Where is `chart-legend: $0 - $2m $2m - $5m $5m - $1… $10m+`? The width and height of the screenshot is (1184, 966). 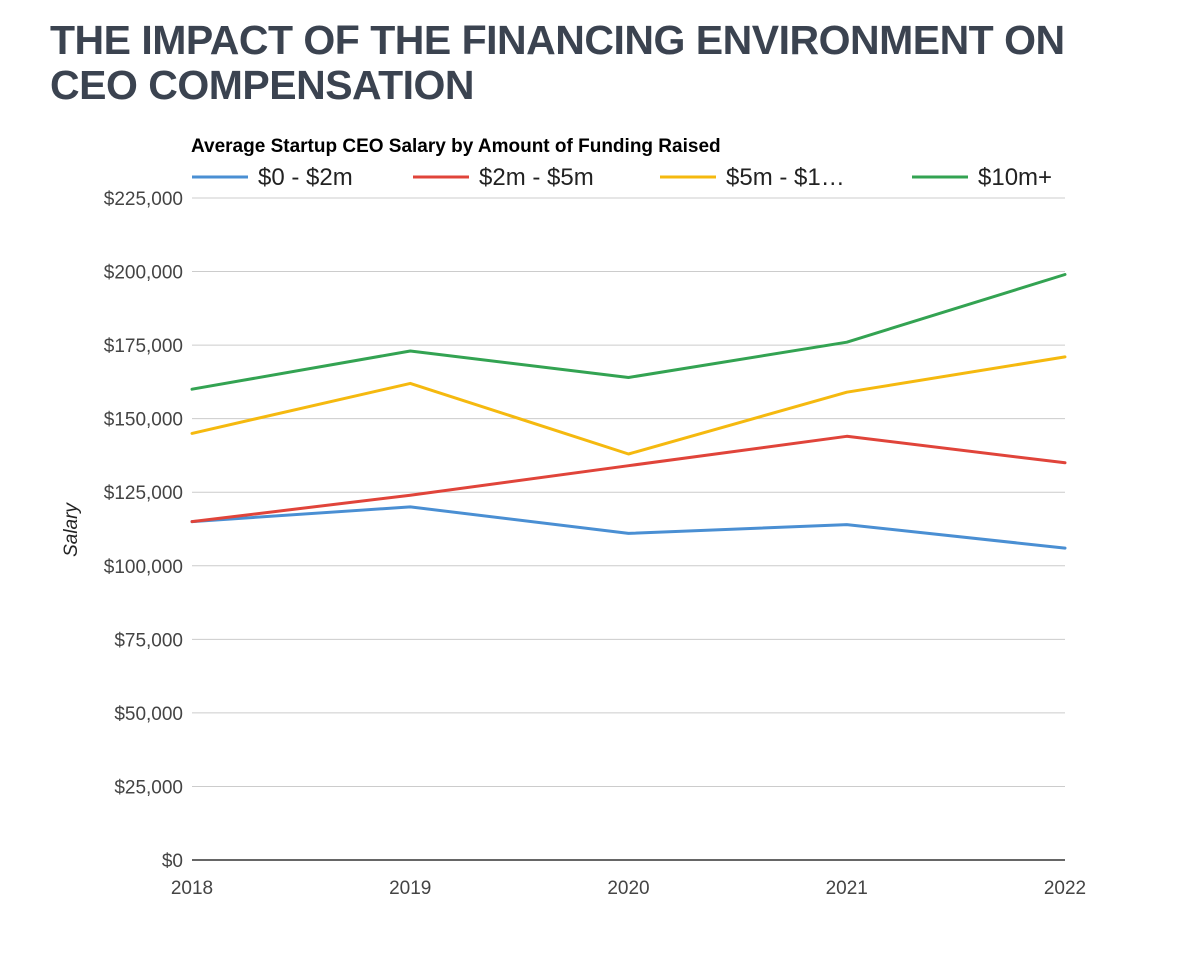
chart-legend: $0 - $2m $2m - $5m $5m - $1… $10m+ is located at coordinates (622, 177).